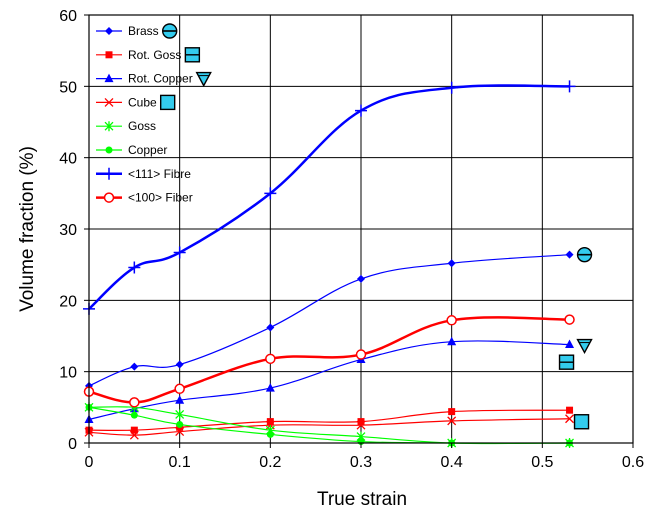  I want to click on legend-item: <100> Fiber, so click(144, 198).